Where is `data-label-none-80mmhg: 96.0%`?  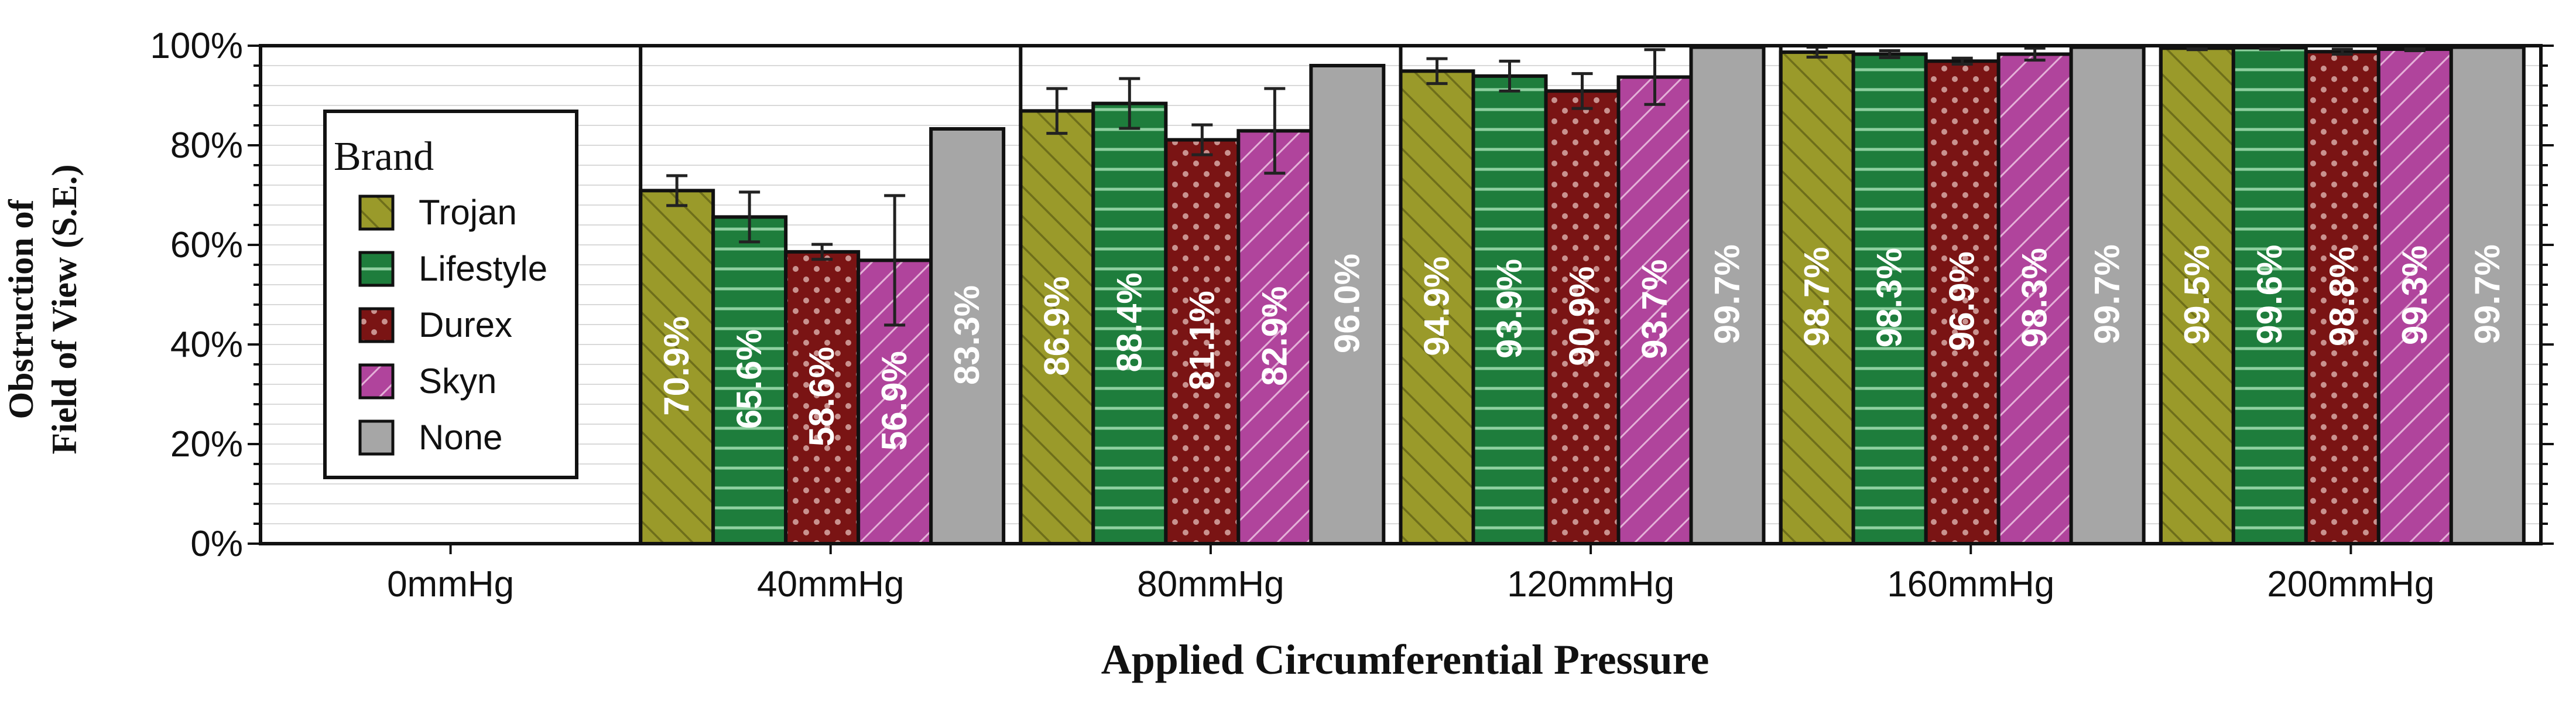 data-label-none-80mmhg: 96.0% is located at coordinates (1346, 303).